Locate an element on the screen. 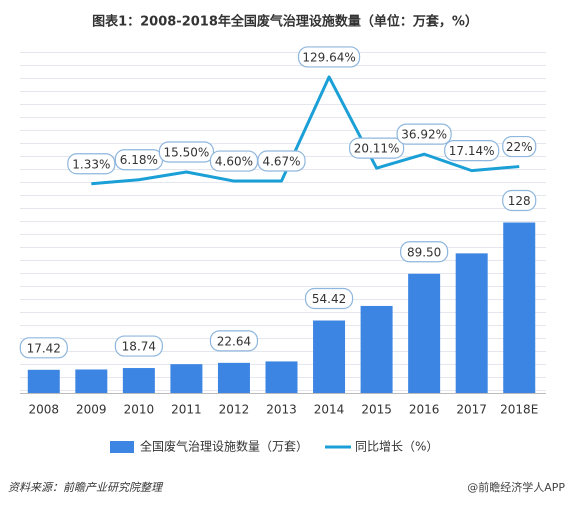 The image size is (571, 510). line-value-label: 4.67% is located at coordinates (281, 161).